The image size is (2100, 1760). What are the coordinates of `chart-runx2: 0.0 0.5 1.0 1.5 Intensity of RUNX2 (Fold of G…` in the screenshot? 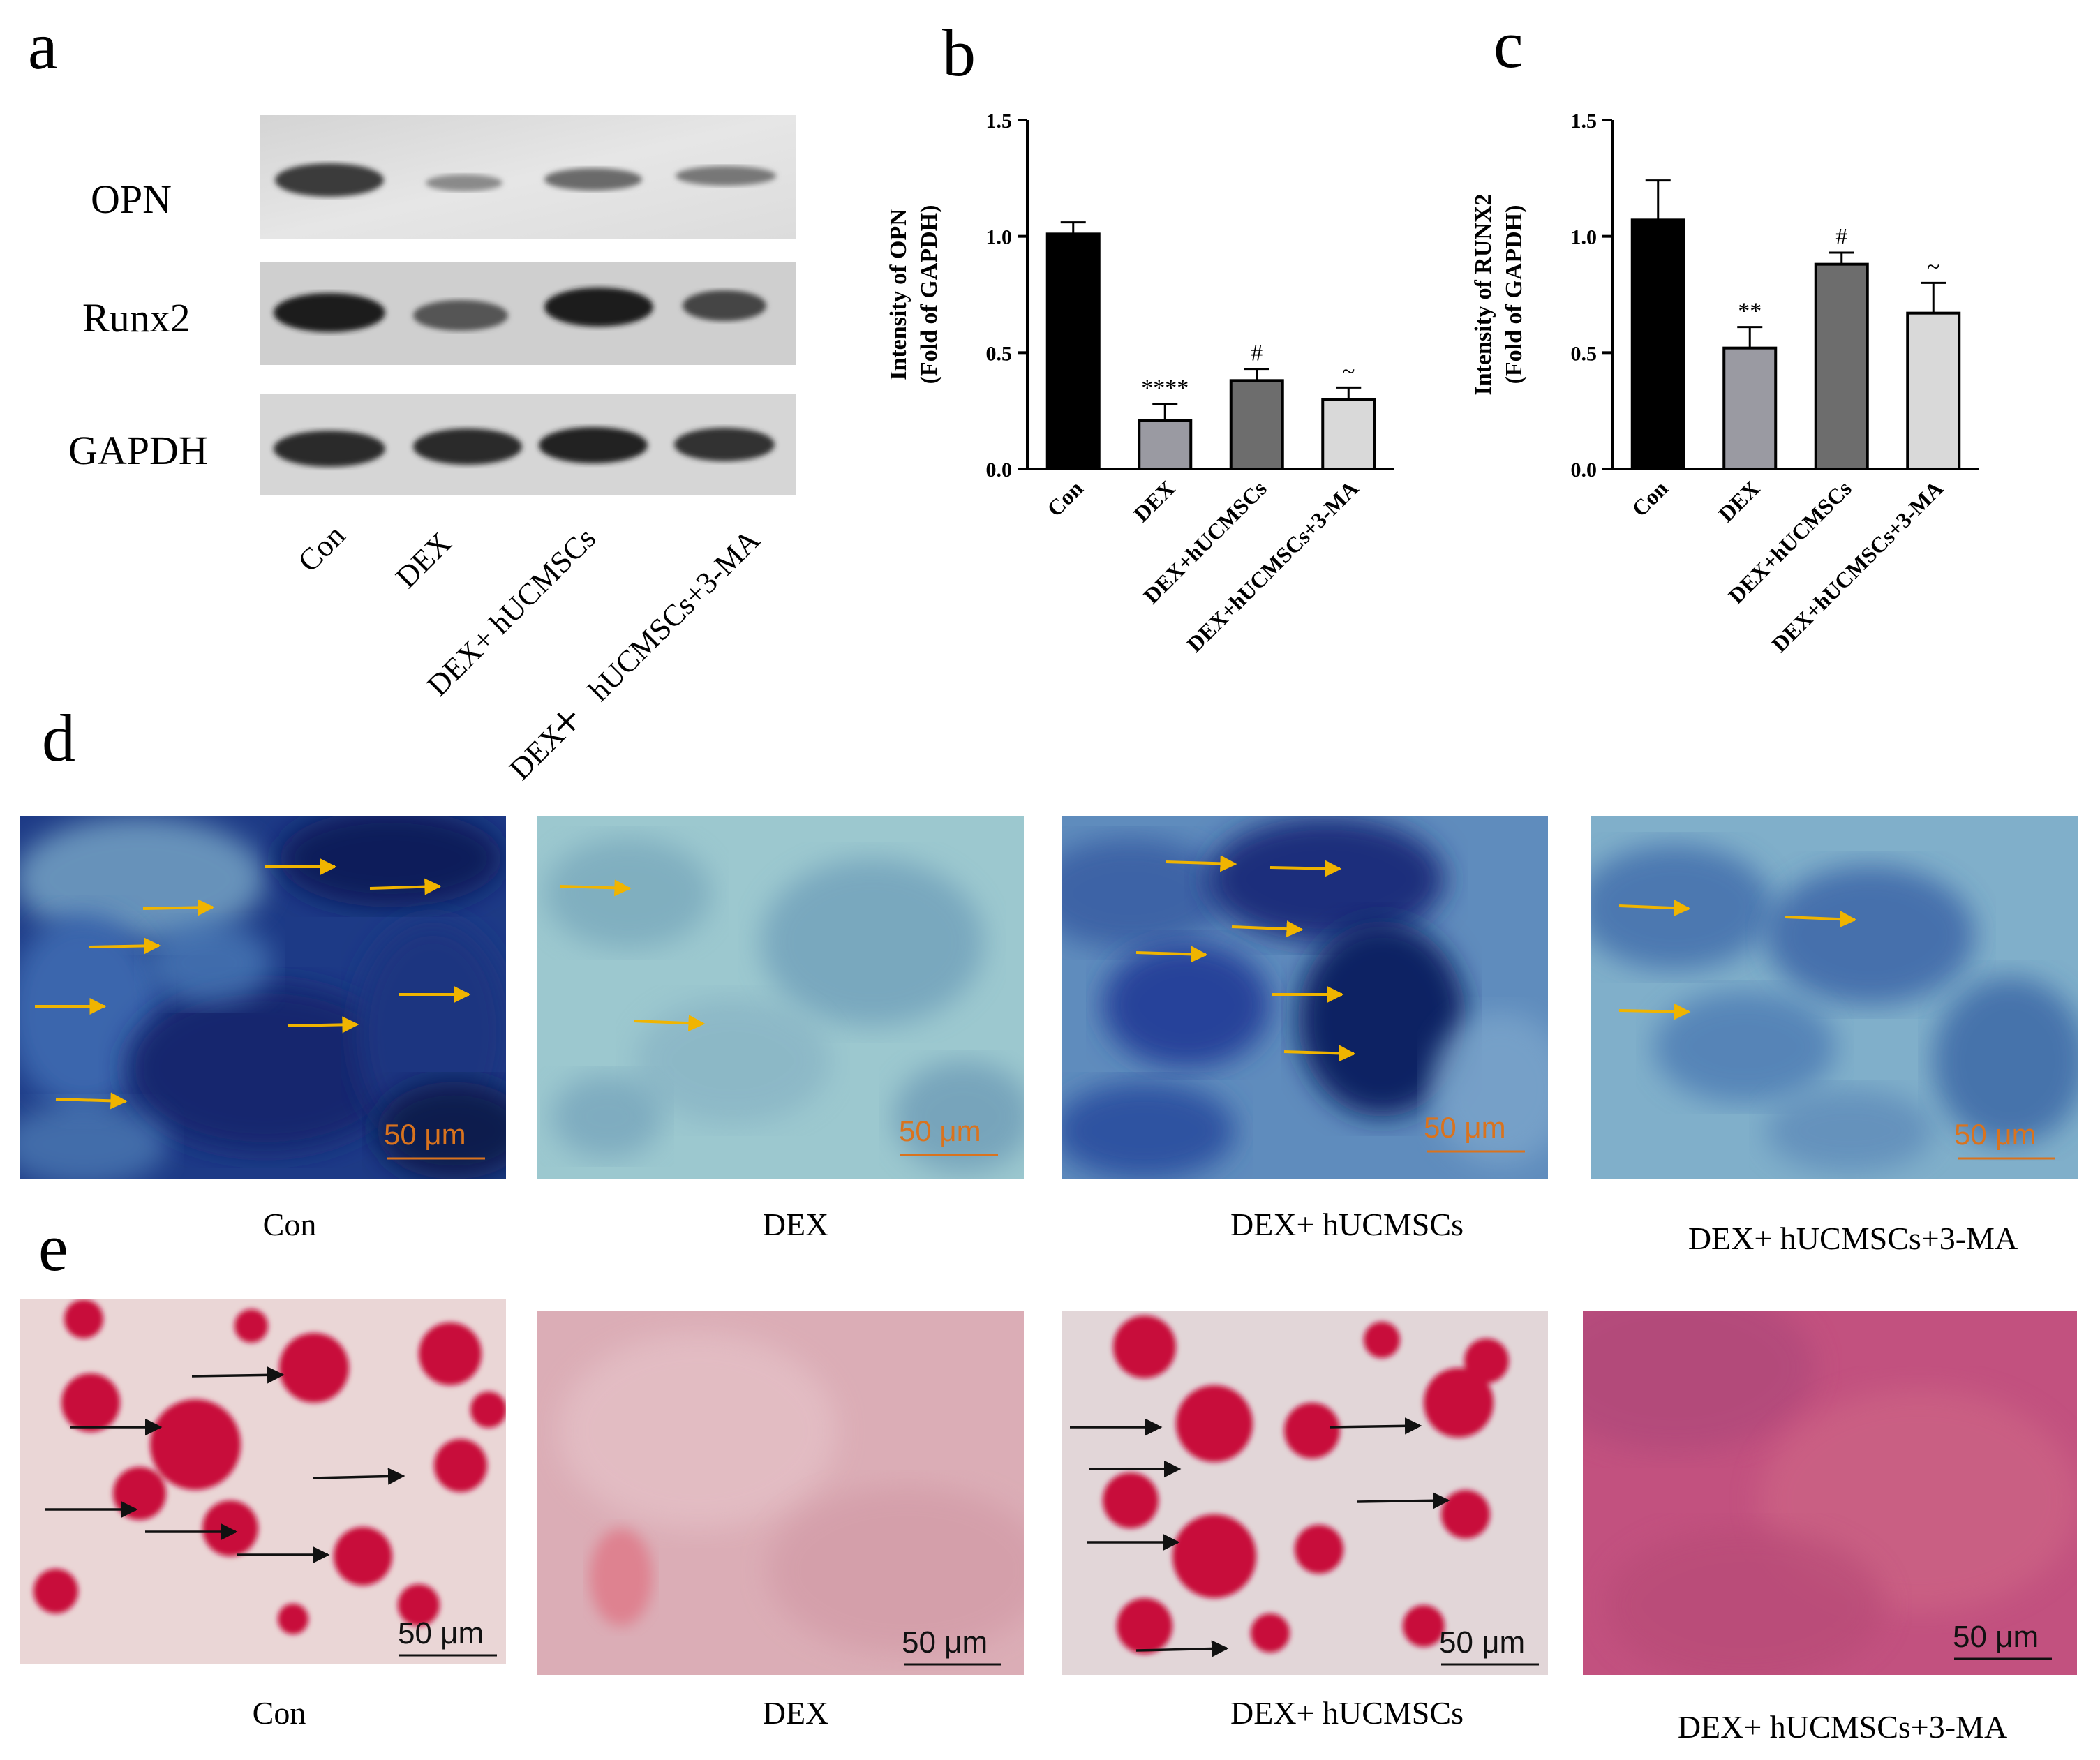 It's located at (1724, 383).